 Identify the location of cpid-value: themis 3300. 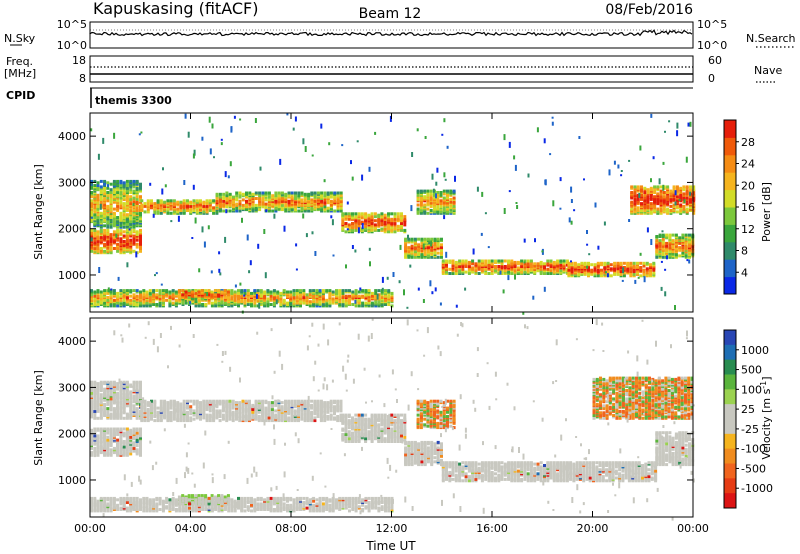
(133, 100).